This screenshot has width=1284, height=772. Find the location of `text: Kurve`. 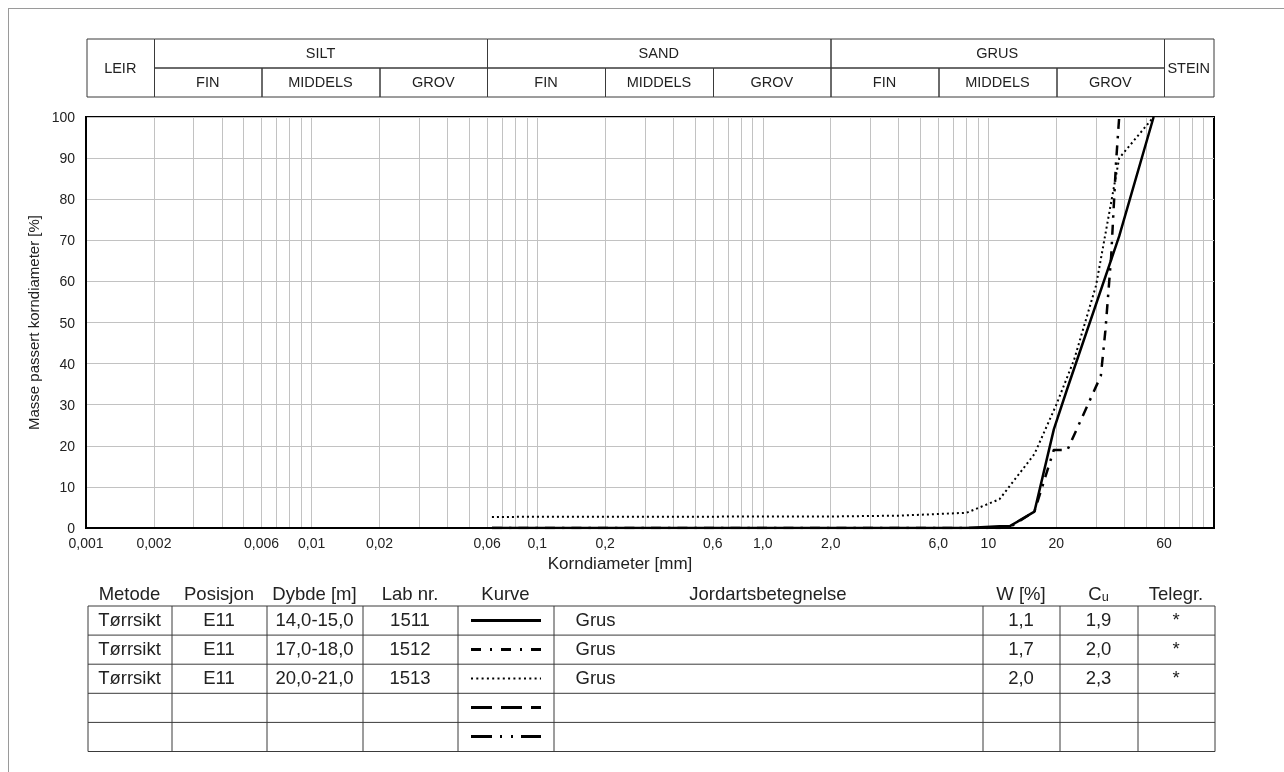

text: Kurve is located at coordinates (505, 593).